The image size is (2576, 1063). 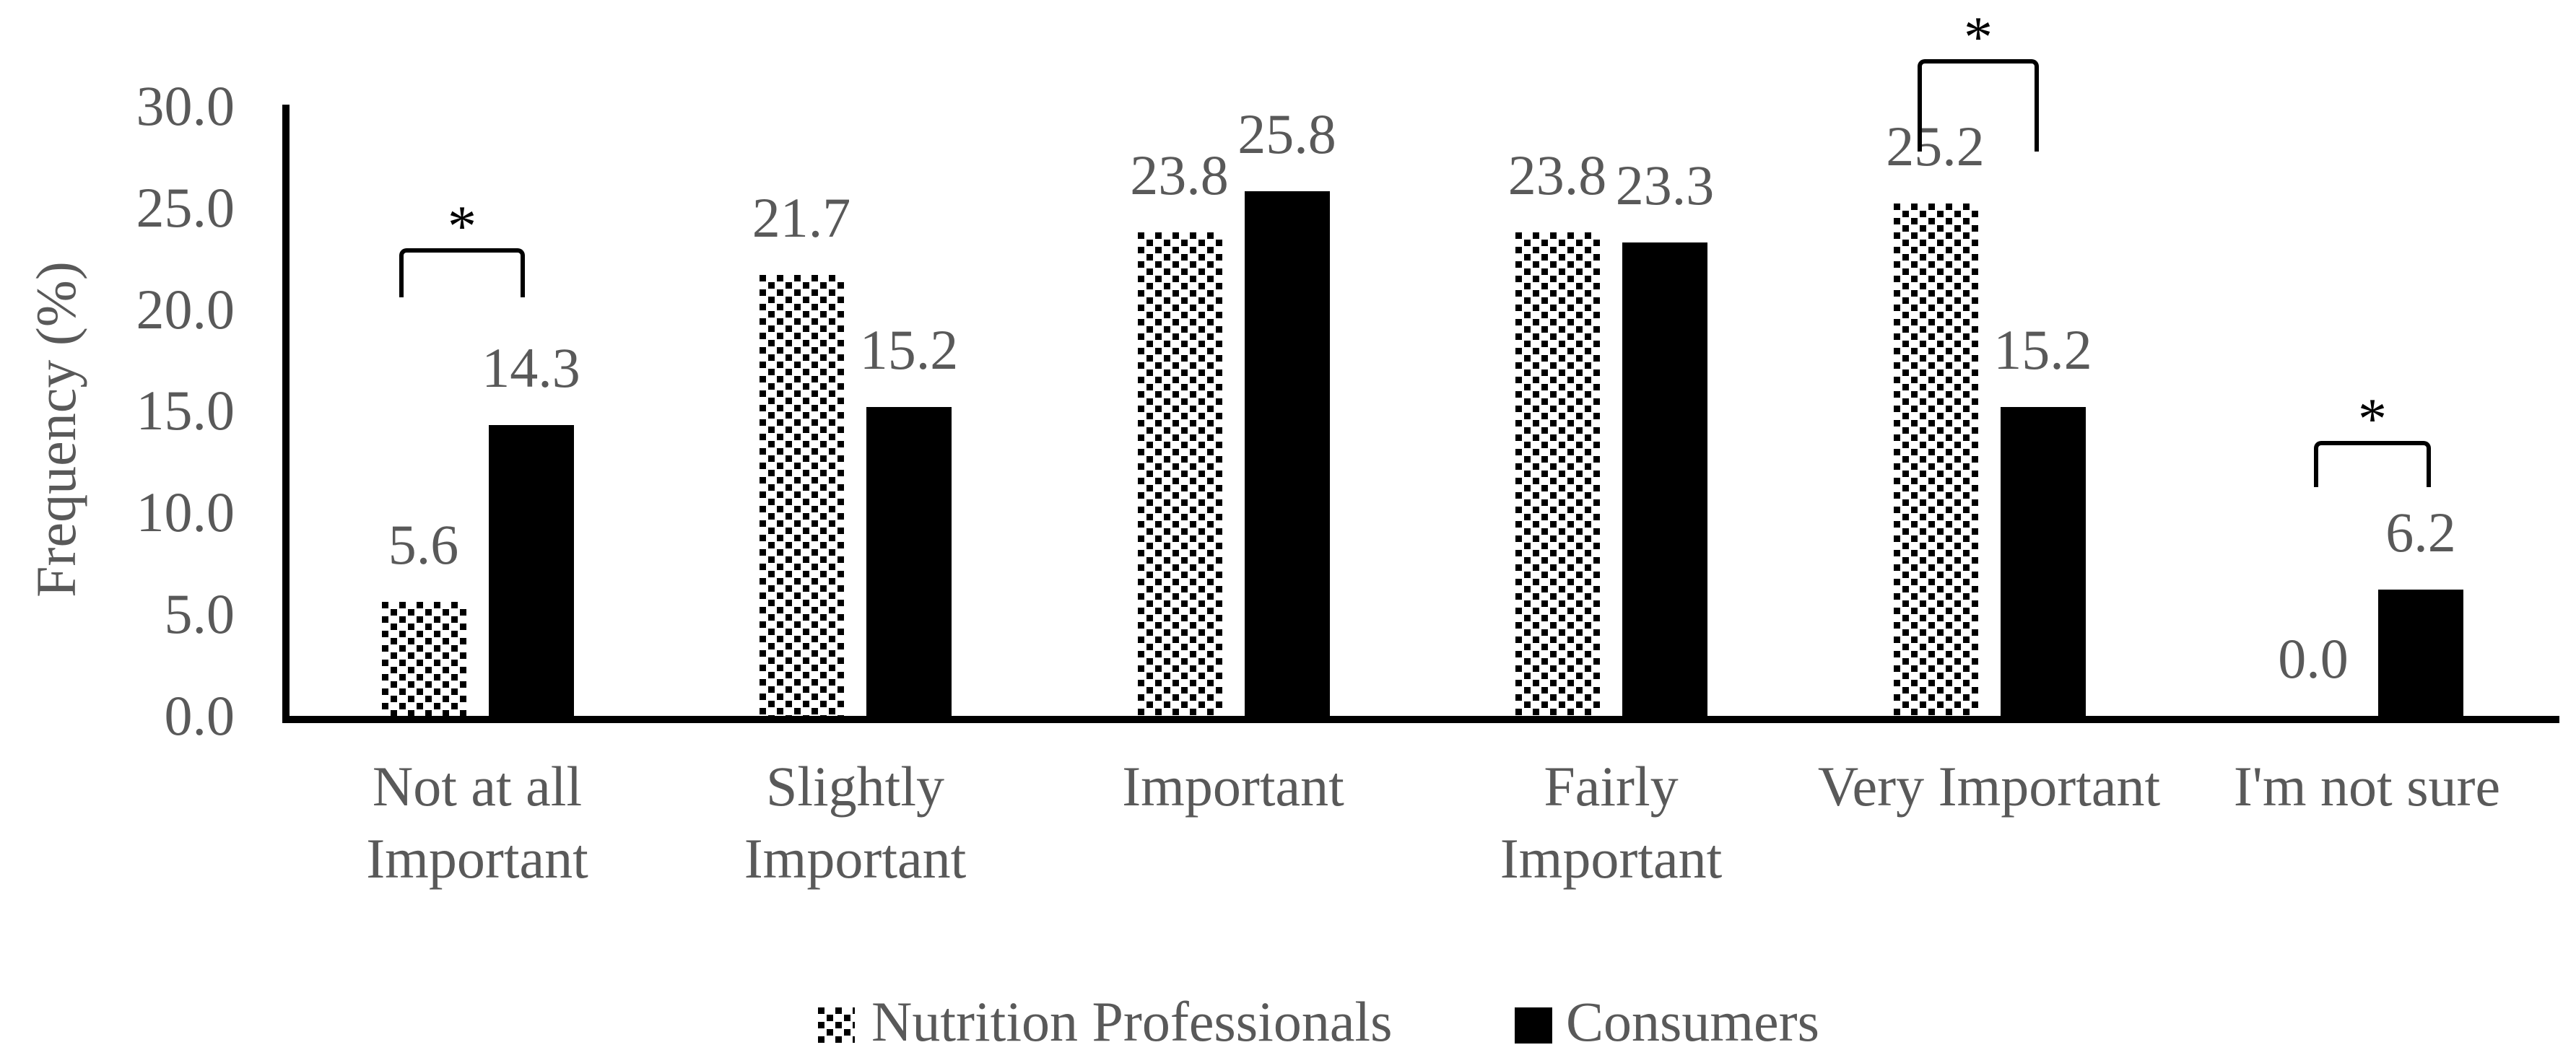 I want to click on significance-bracket-not-at-all-important, so click(x=462, y=272).